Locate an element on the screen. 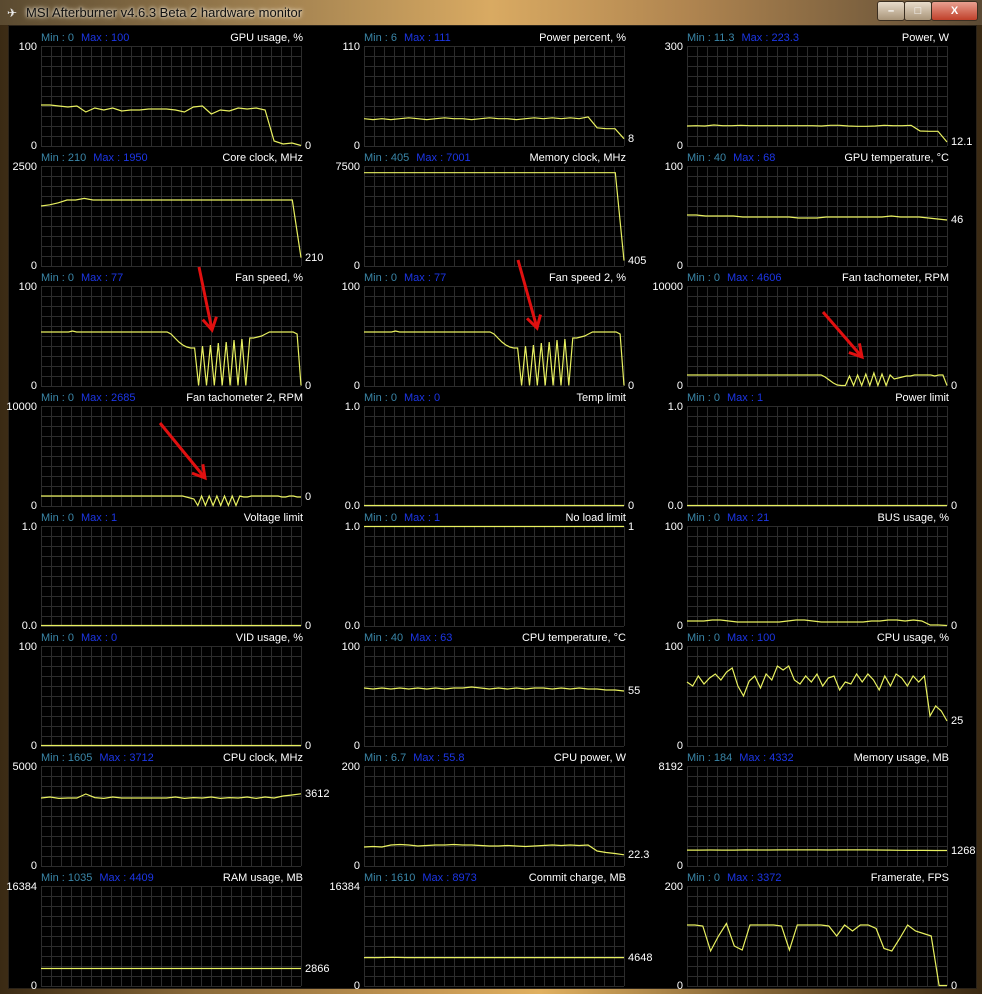 This screenshot has height=994, width=982. min-max-labels: Min : 0 Max : 77 is located at coordinates (82, 278).